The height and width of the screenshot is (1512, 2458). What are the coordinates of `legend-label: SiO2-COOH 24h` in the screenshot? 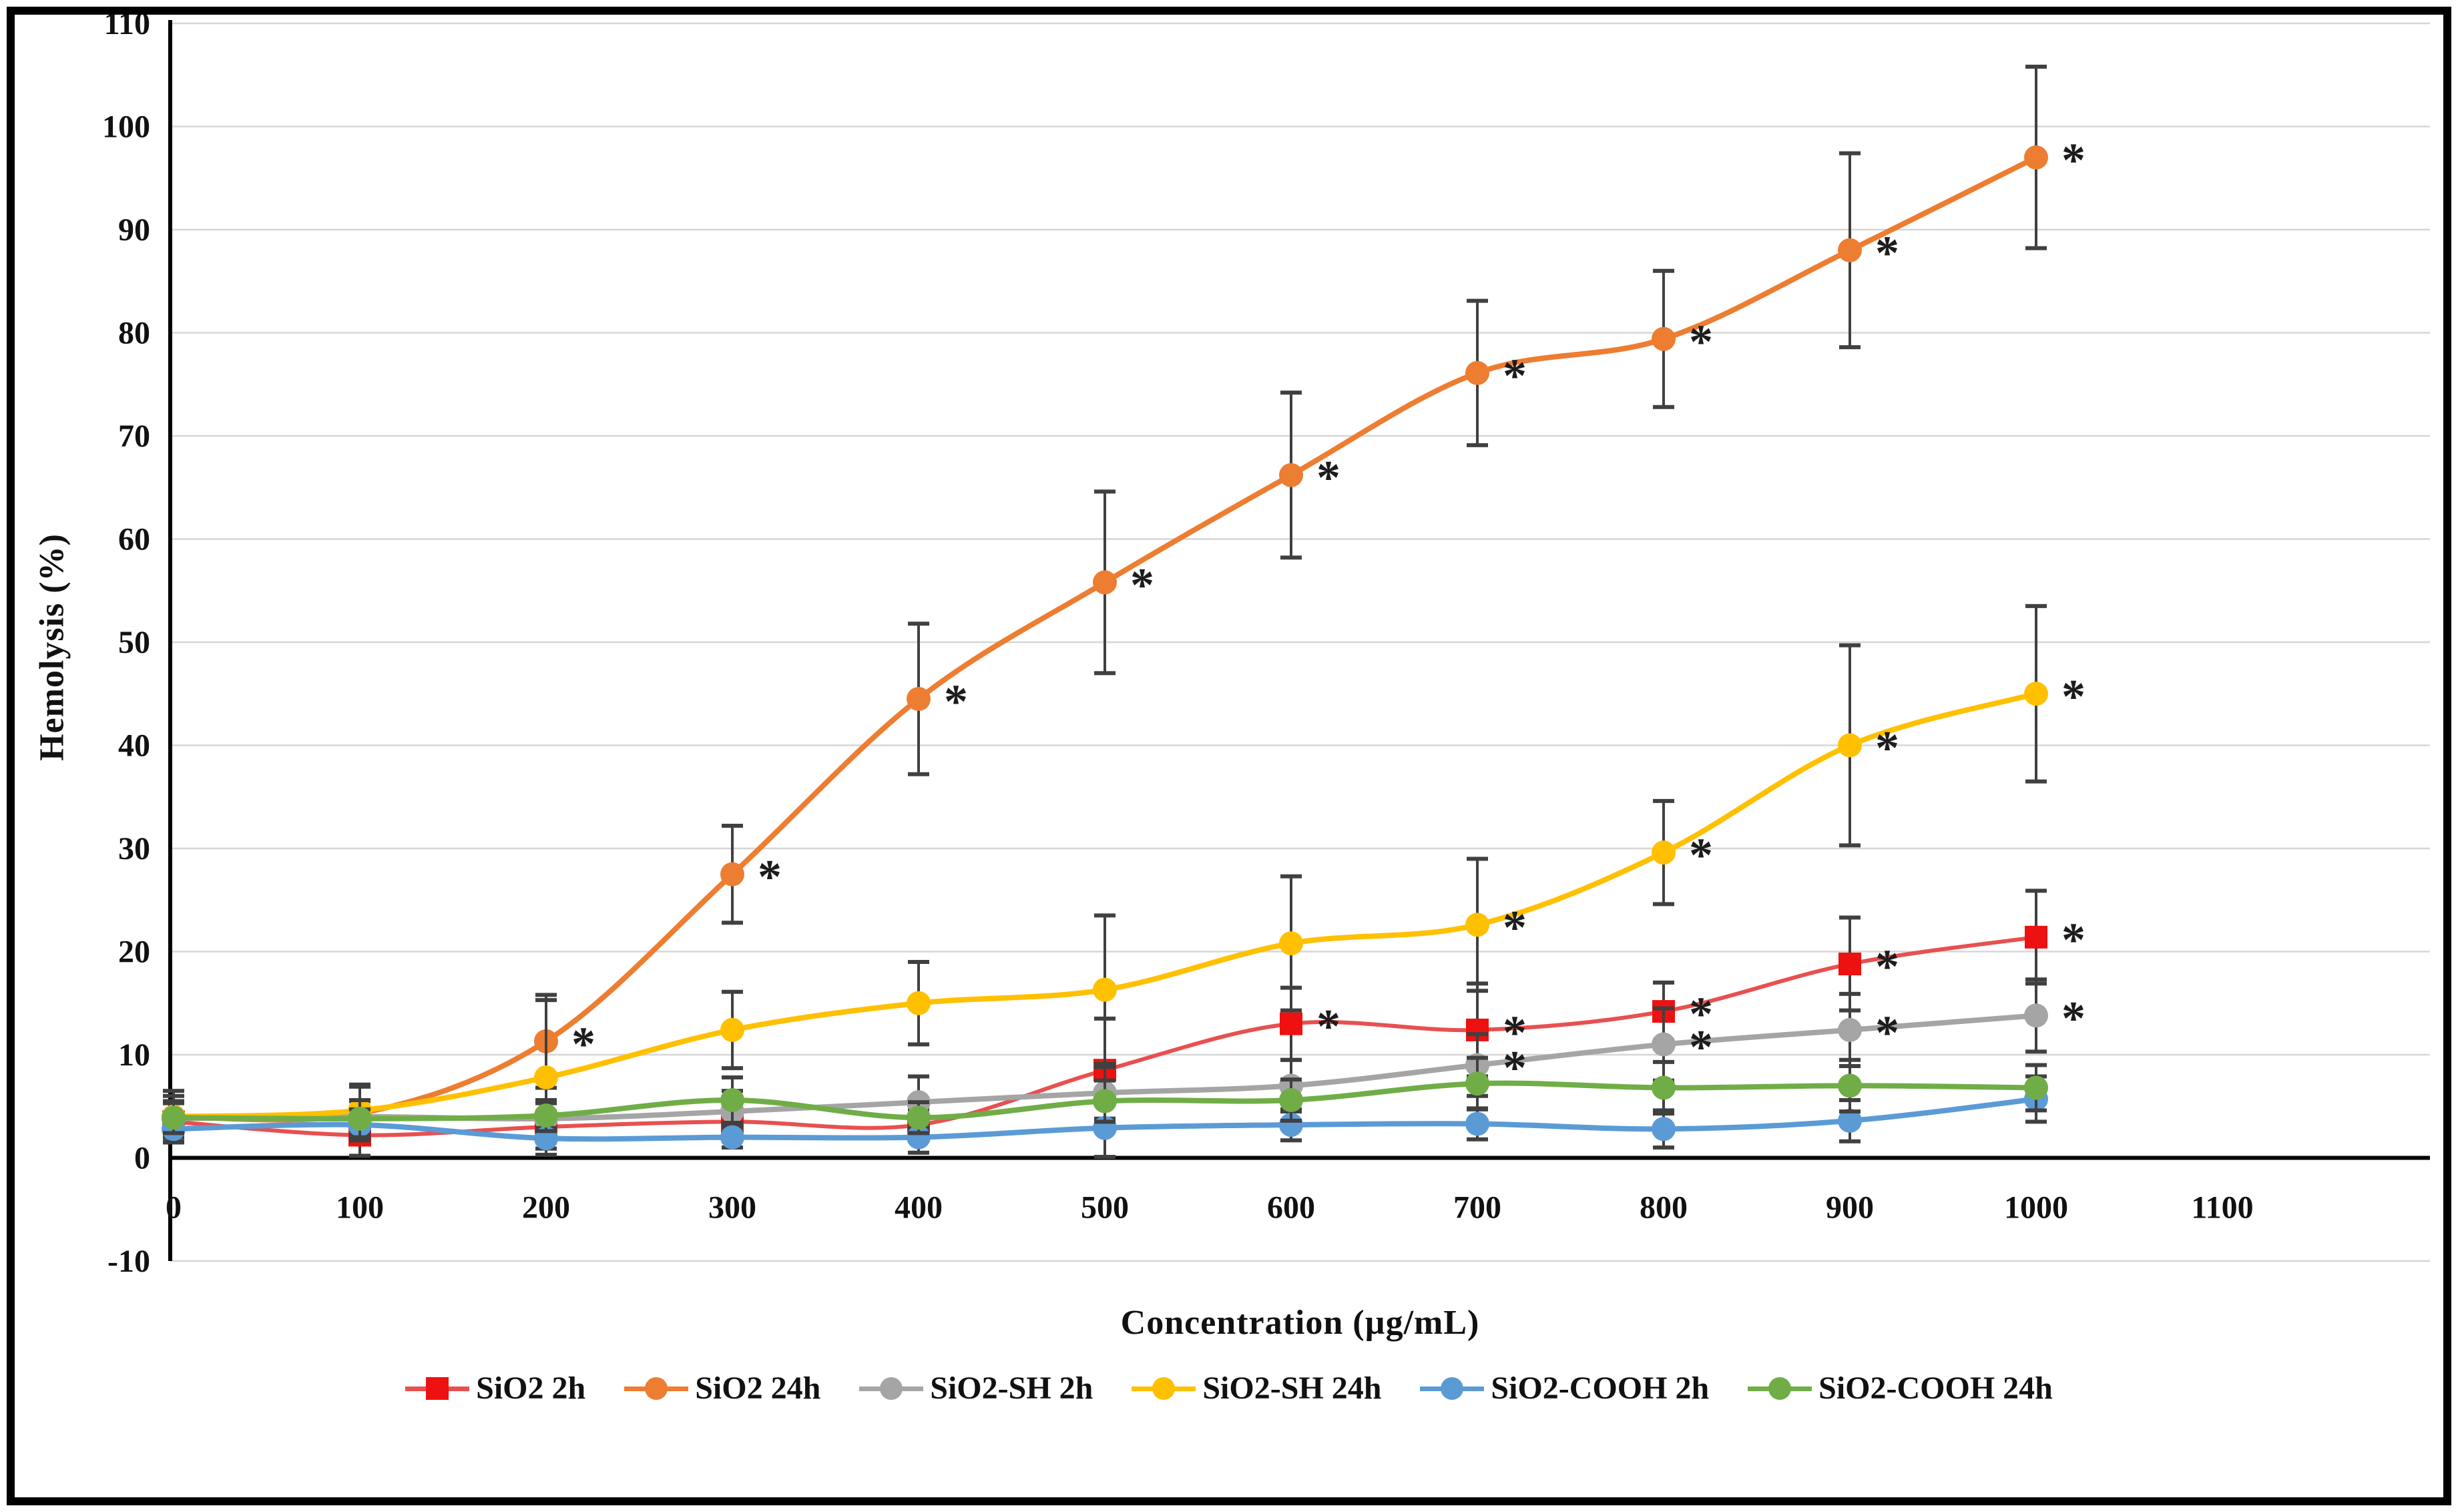 It's located at (1935, 1388).